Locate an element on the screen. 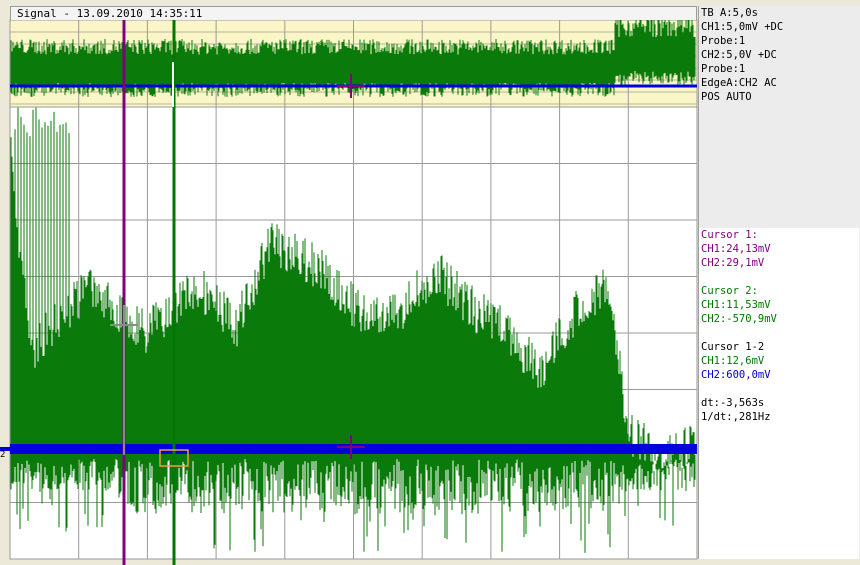  cursor1-ch2-value: CH2:29,1mV is located at coordinates (733, 263).